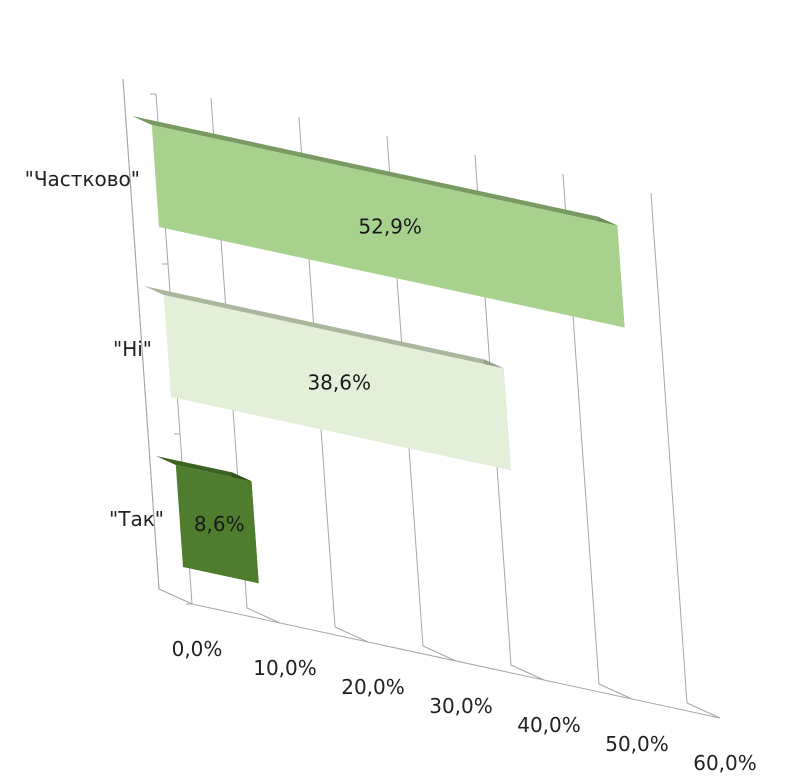 This screenshot has height=780, width=802. I want to click on data-label: 52,9%, so click(390, 226).